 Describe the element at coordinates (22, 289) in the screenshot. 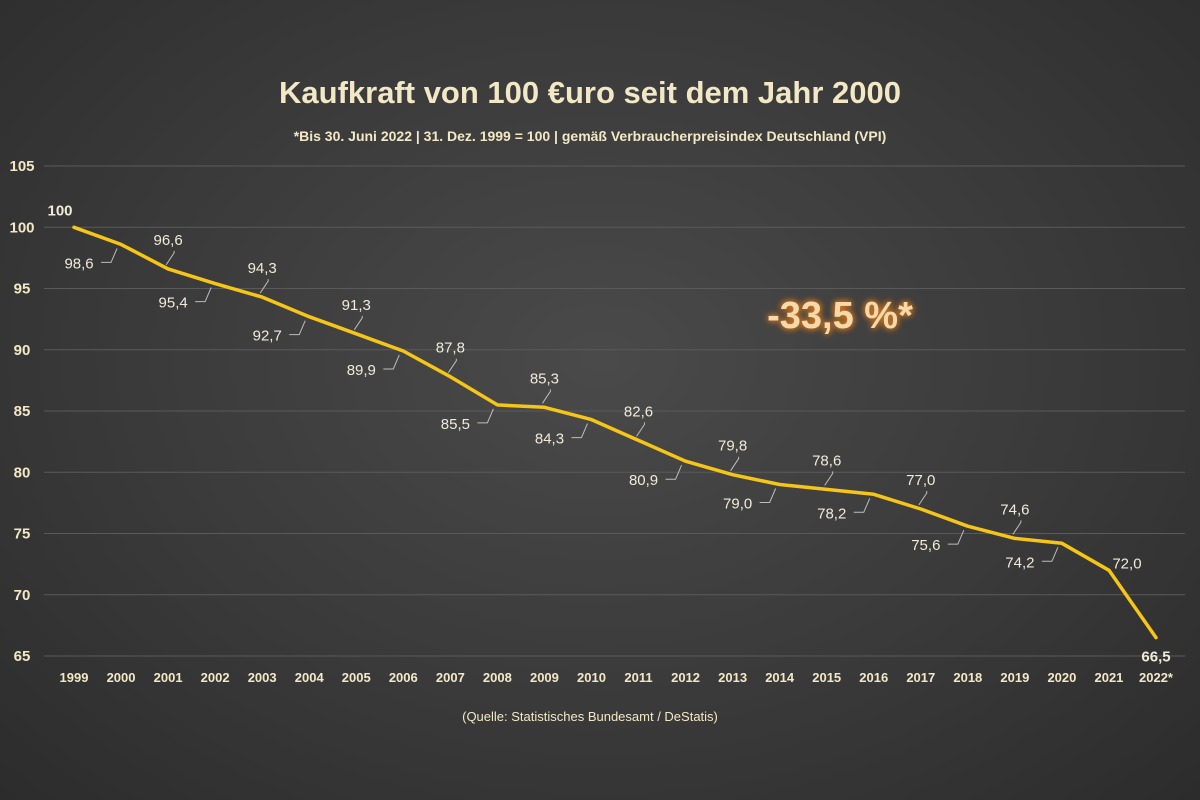

I see `y-tick-95: 95` at that location.